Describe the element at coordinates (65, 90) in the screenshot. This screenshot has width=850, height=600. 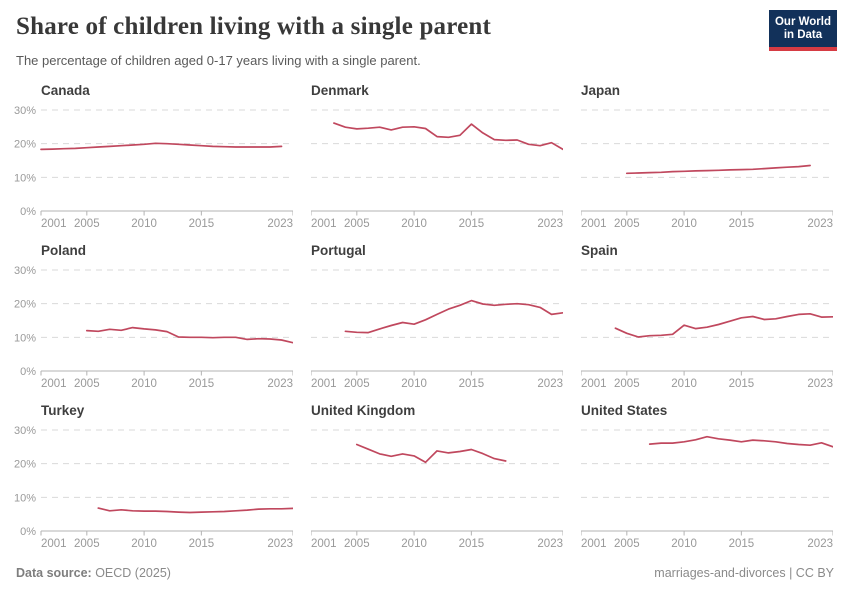
I see `panel-title-canada: Canada` at that location.